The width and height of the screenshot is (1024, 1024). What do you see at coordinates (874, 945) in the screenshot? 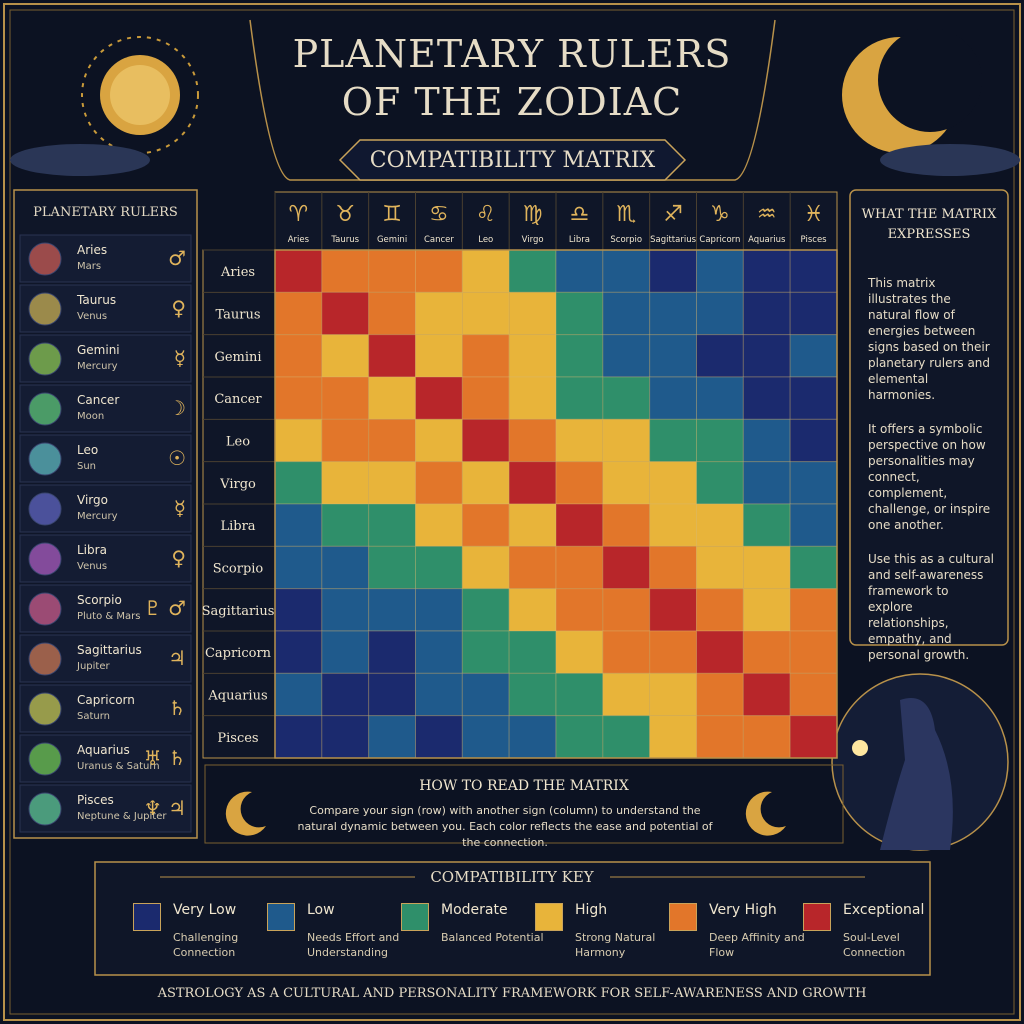
I see `key-description: Soul-Level Connection` at bounding box center [874, 945].